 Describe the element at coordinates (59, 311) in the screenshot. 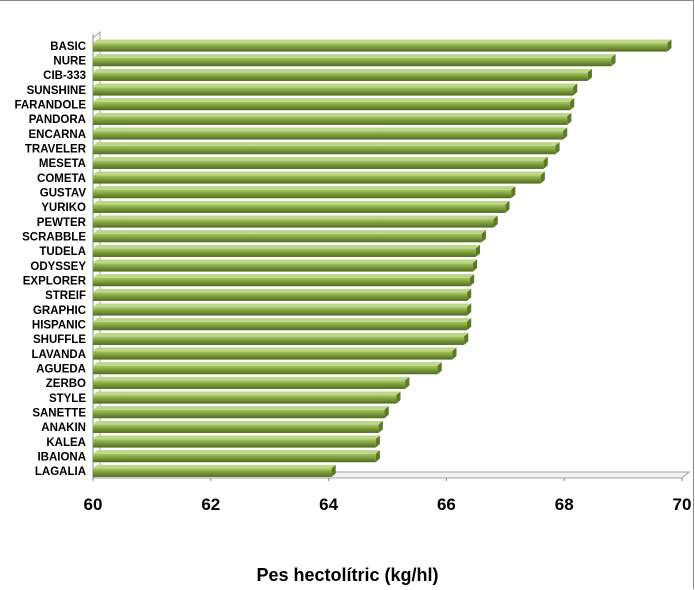

I see `category-label: GRAPHIC` at that location.